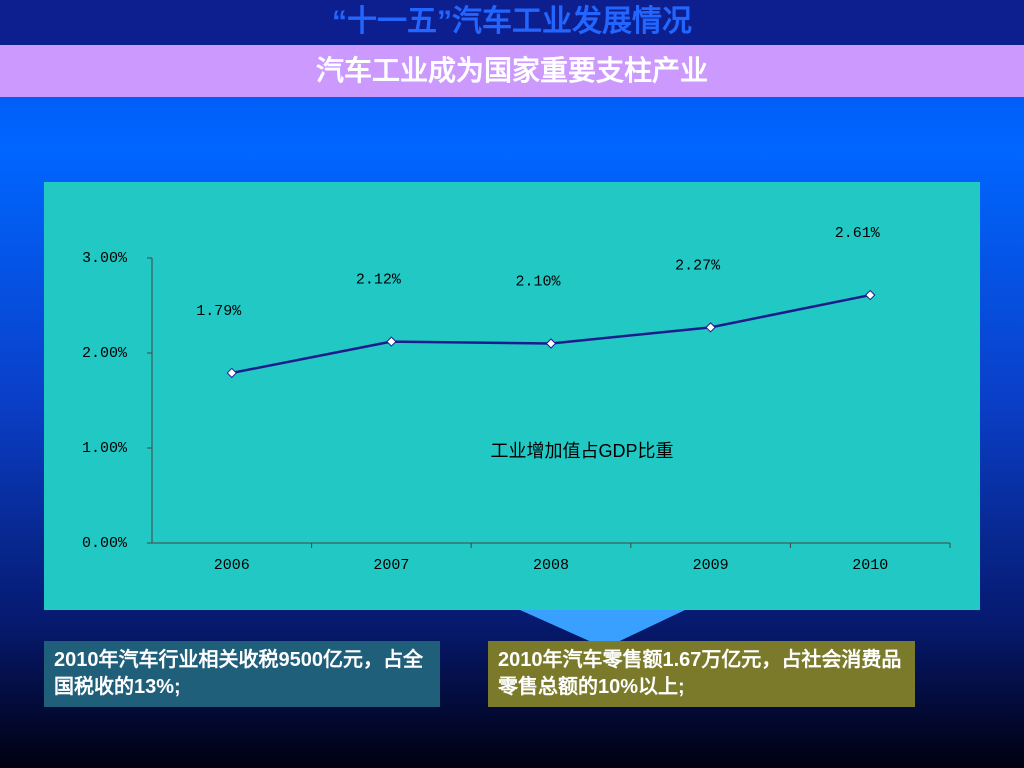  What do you see at coordinates (512, 71) in the screenshot?
I see `slide-subtitle: 汽车工业成为国家重要支柱产业` at bounding box center [512, 71].